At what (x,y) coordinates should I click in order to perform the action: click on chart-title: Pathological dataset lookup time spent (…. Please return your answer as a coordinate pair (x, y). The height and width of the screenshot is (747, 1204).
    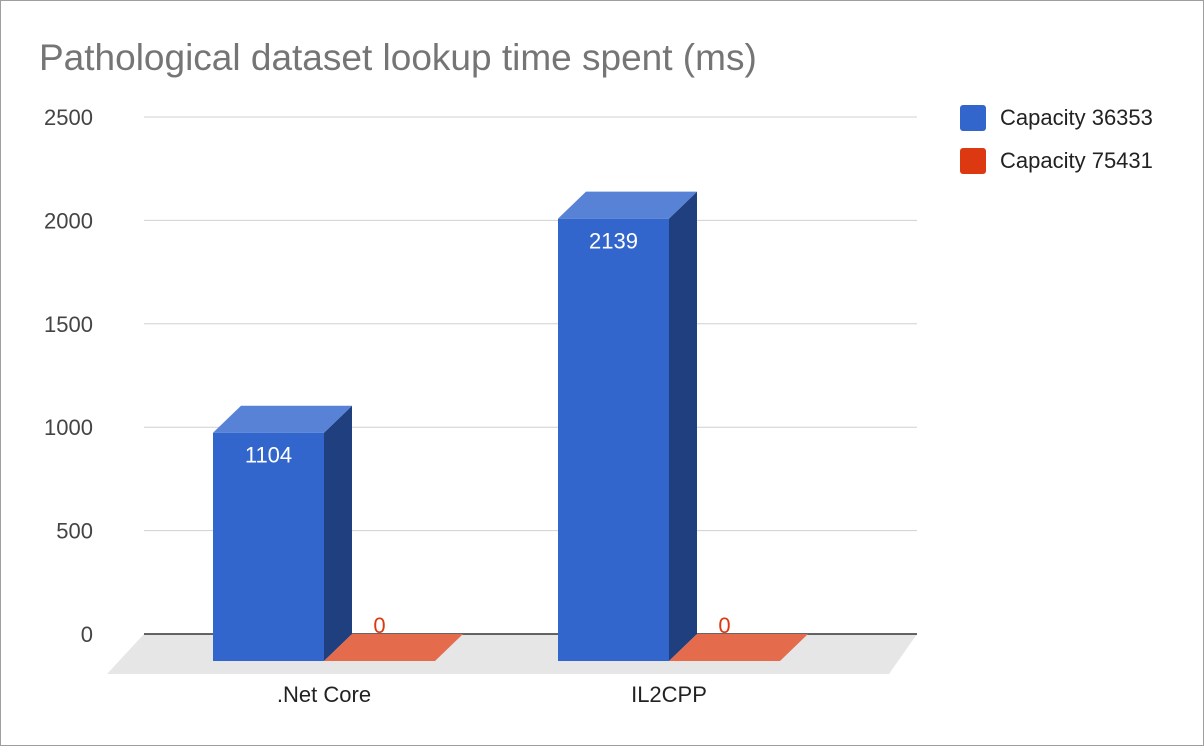
    Looking at the image, I should click on (398, 57).